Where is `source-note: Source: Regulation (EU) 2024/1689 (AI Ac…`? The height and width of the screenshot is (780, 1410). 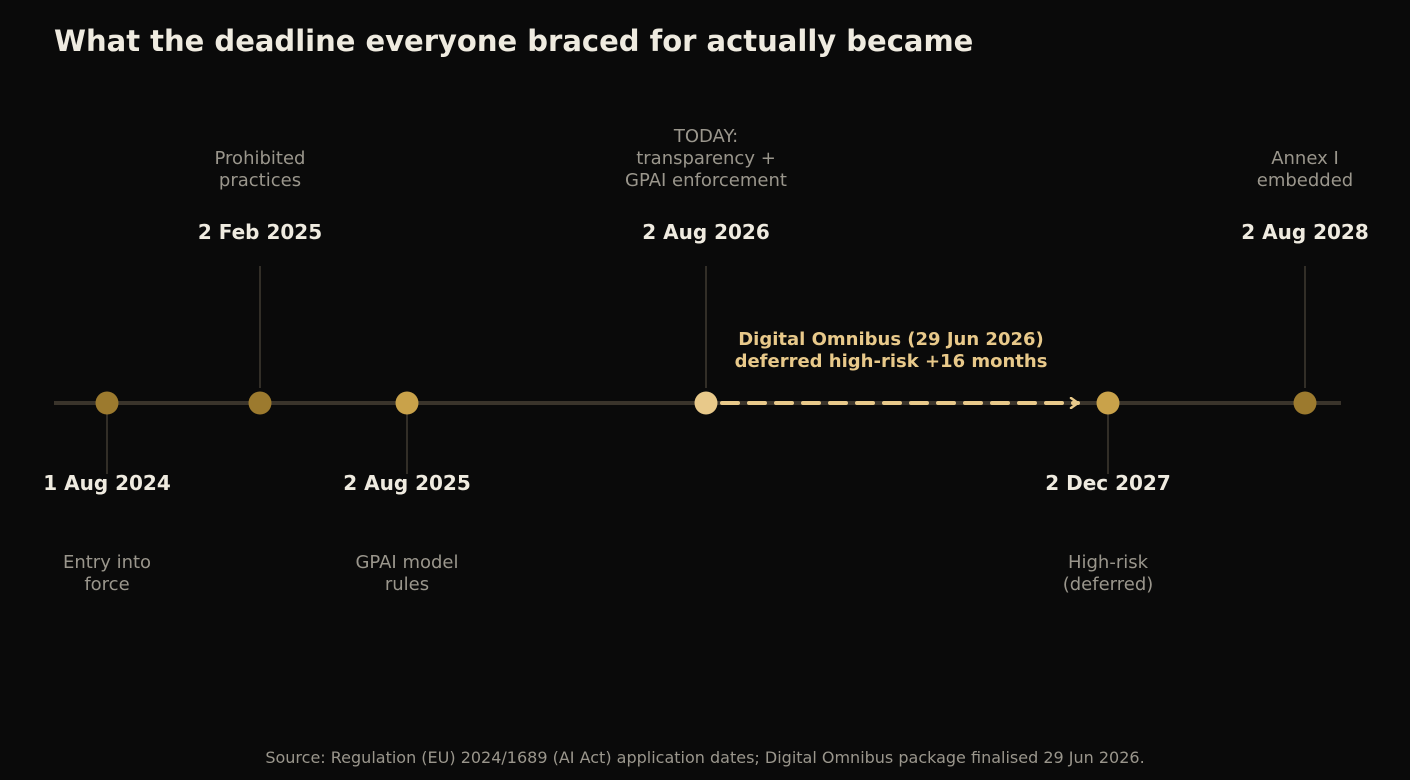 source-note: Source: Regulation (EU) 2024/1689 (AI Ac… is located at coordinates (705, 757).